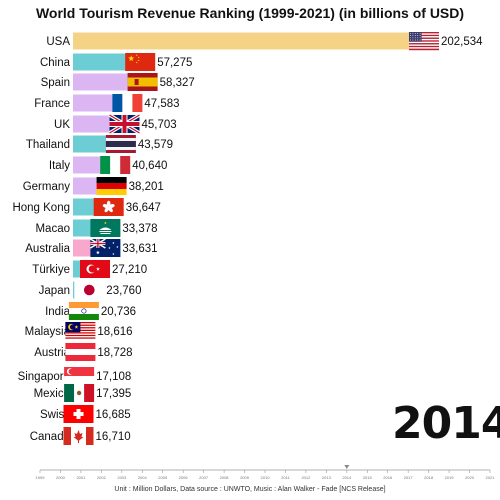  Describe the element at coordinates (184, 477) in the screenshot. I see `timeline-tick-label: 2006` at that location.